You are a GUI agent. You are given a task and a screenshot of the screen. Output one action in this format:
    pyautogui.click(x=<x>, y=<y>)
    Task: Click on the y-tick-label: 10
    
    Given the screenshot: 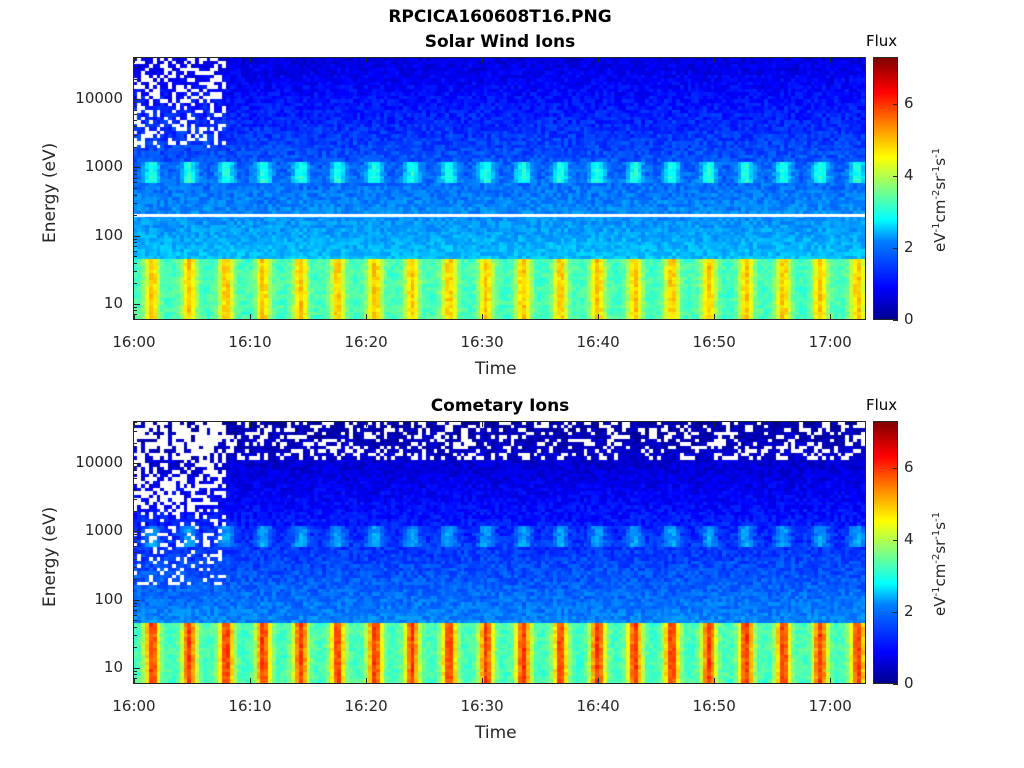 What is the action you would take?
    pyautogui.click(x=113, y=666)
    